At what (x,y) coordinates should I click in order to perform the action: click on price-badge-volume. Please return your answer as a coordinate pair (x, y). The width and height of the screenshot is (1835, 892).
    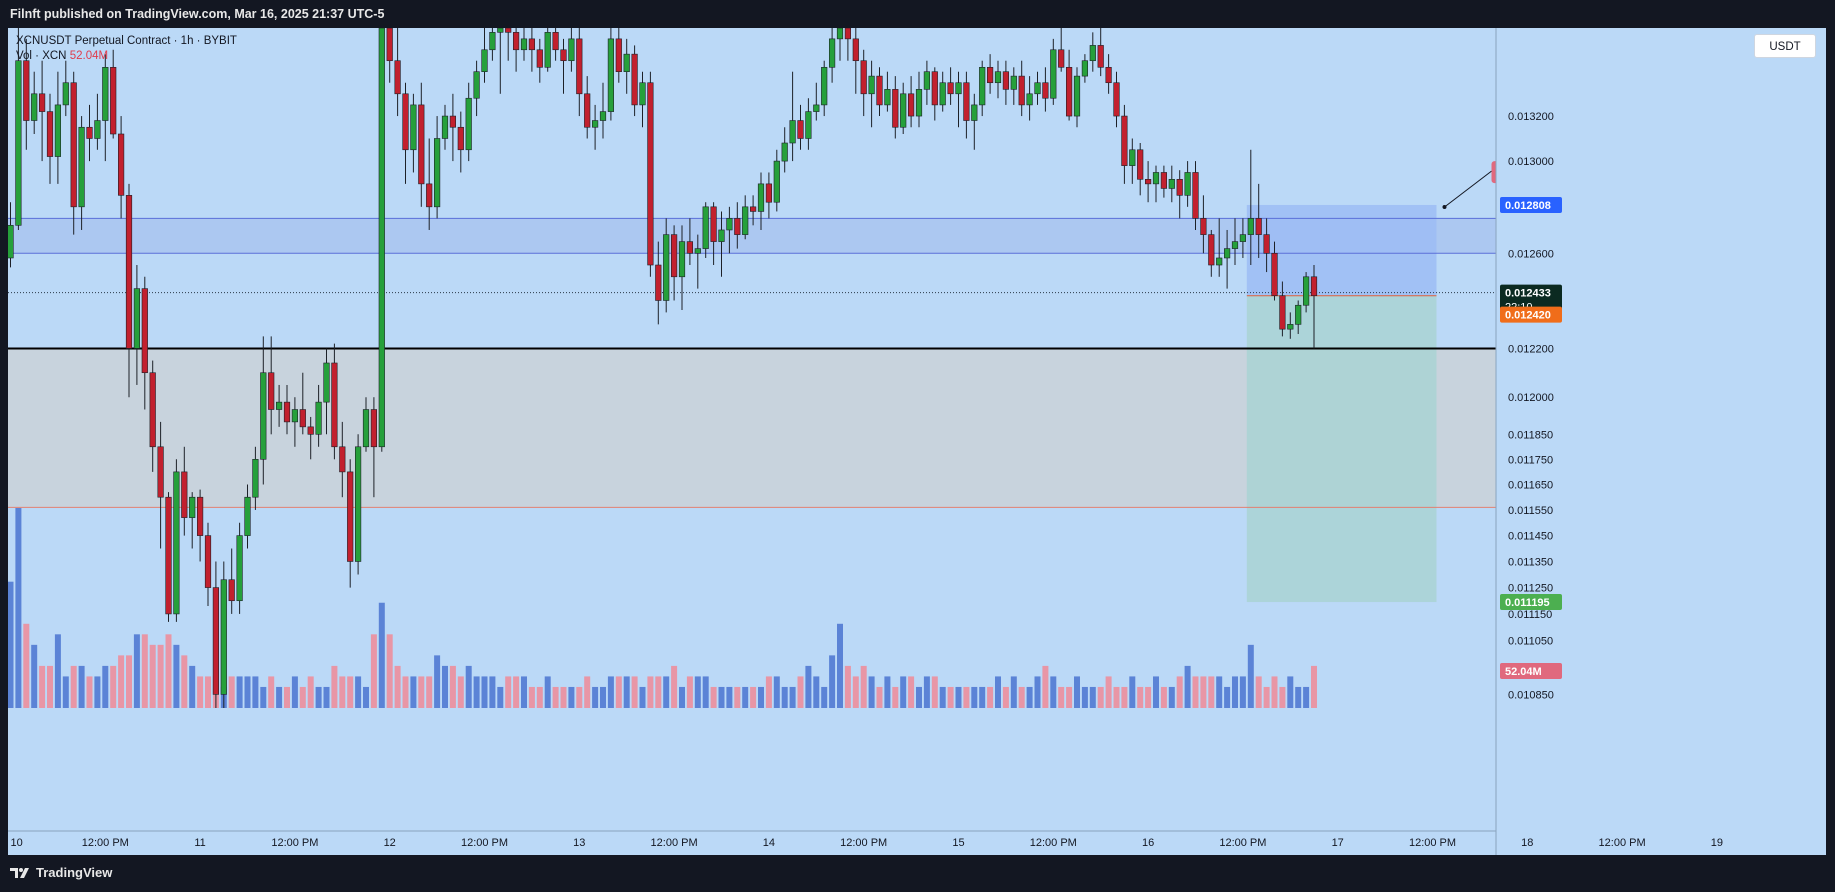
    Looking at the image, I should click on (1531, 671).